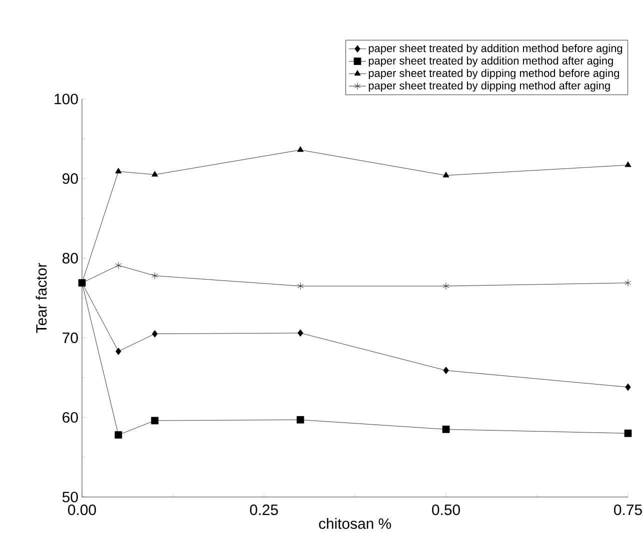 The width and height of the screenshot is (643, 541). Describe the element at coordinates (446, 510) in the screenshot. I see `x-tick-label: 0.50` at that location.